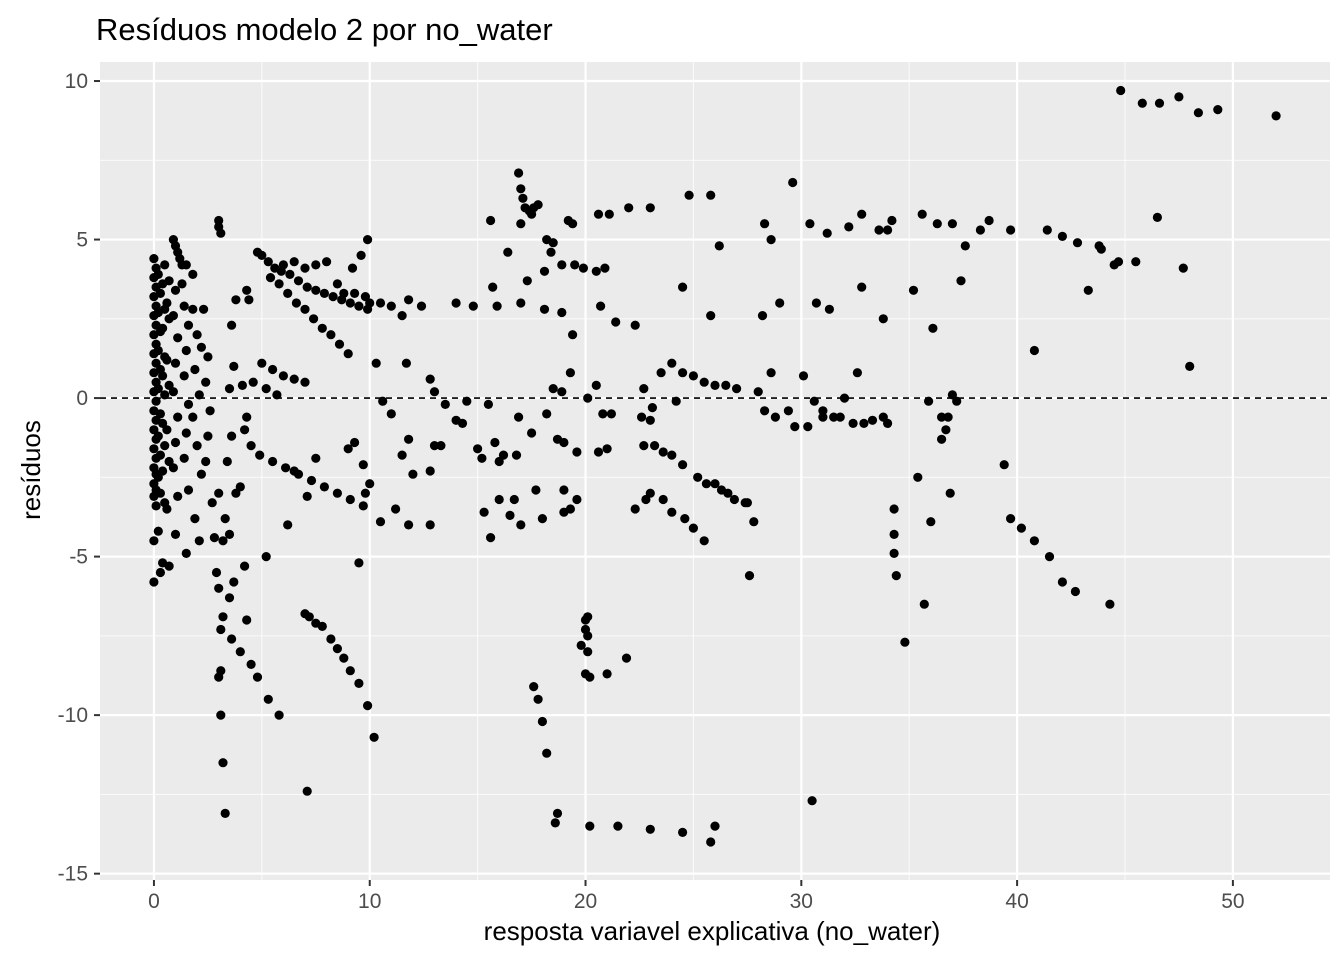 Image resolution: width=1344 pixels, height=960 pixels. Describe the element at coordinates (79, 478) in the screenshot. I see `y-axis-ticks: 10 5 0 -5 -10 -15` at that location.